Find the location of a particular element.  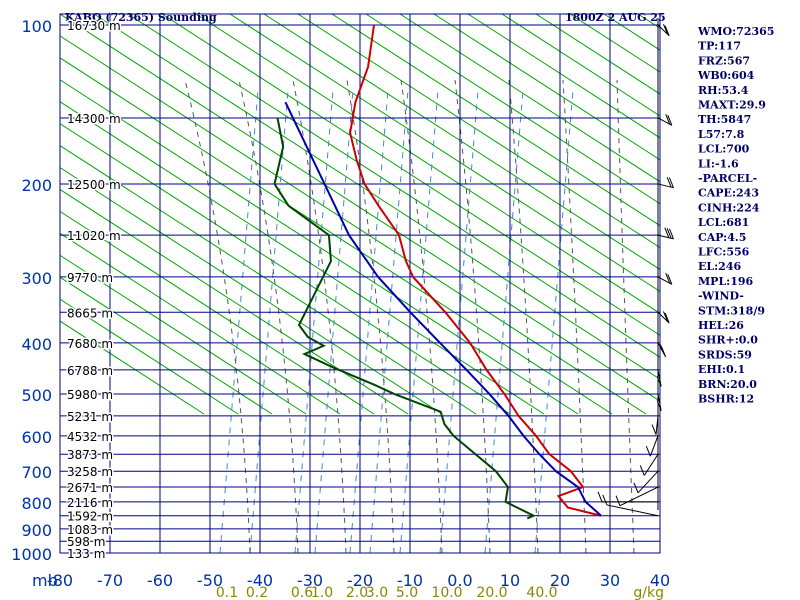

height-label: 8665 m is located at coordinates (90, 313).